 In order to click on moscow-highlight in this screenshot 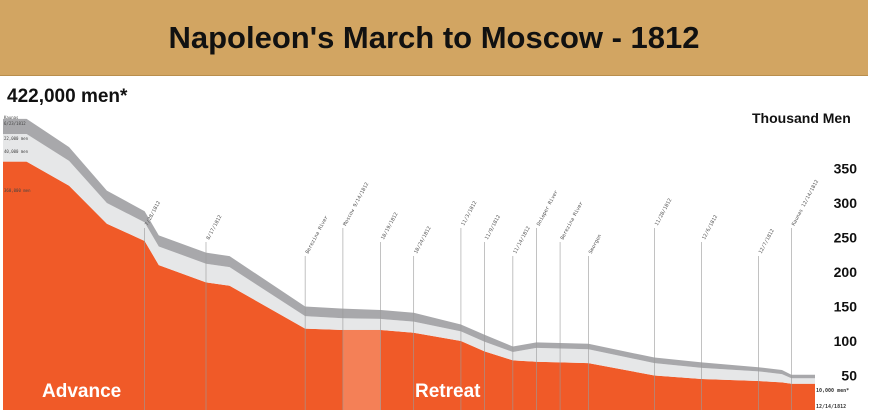, I will do `click(361, 369)`.